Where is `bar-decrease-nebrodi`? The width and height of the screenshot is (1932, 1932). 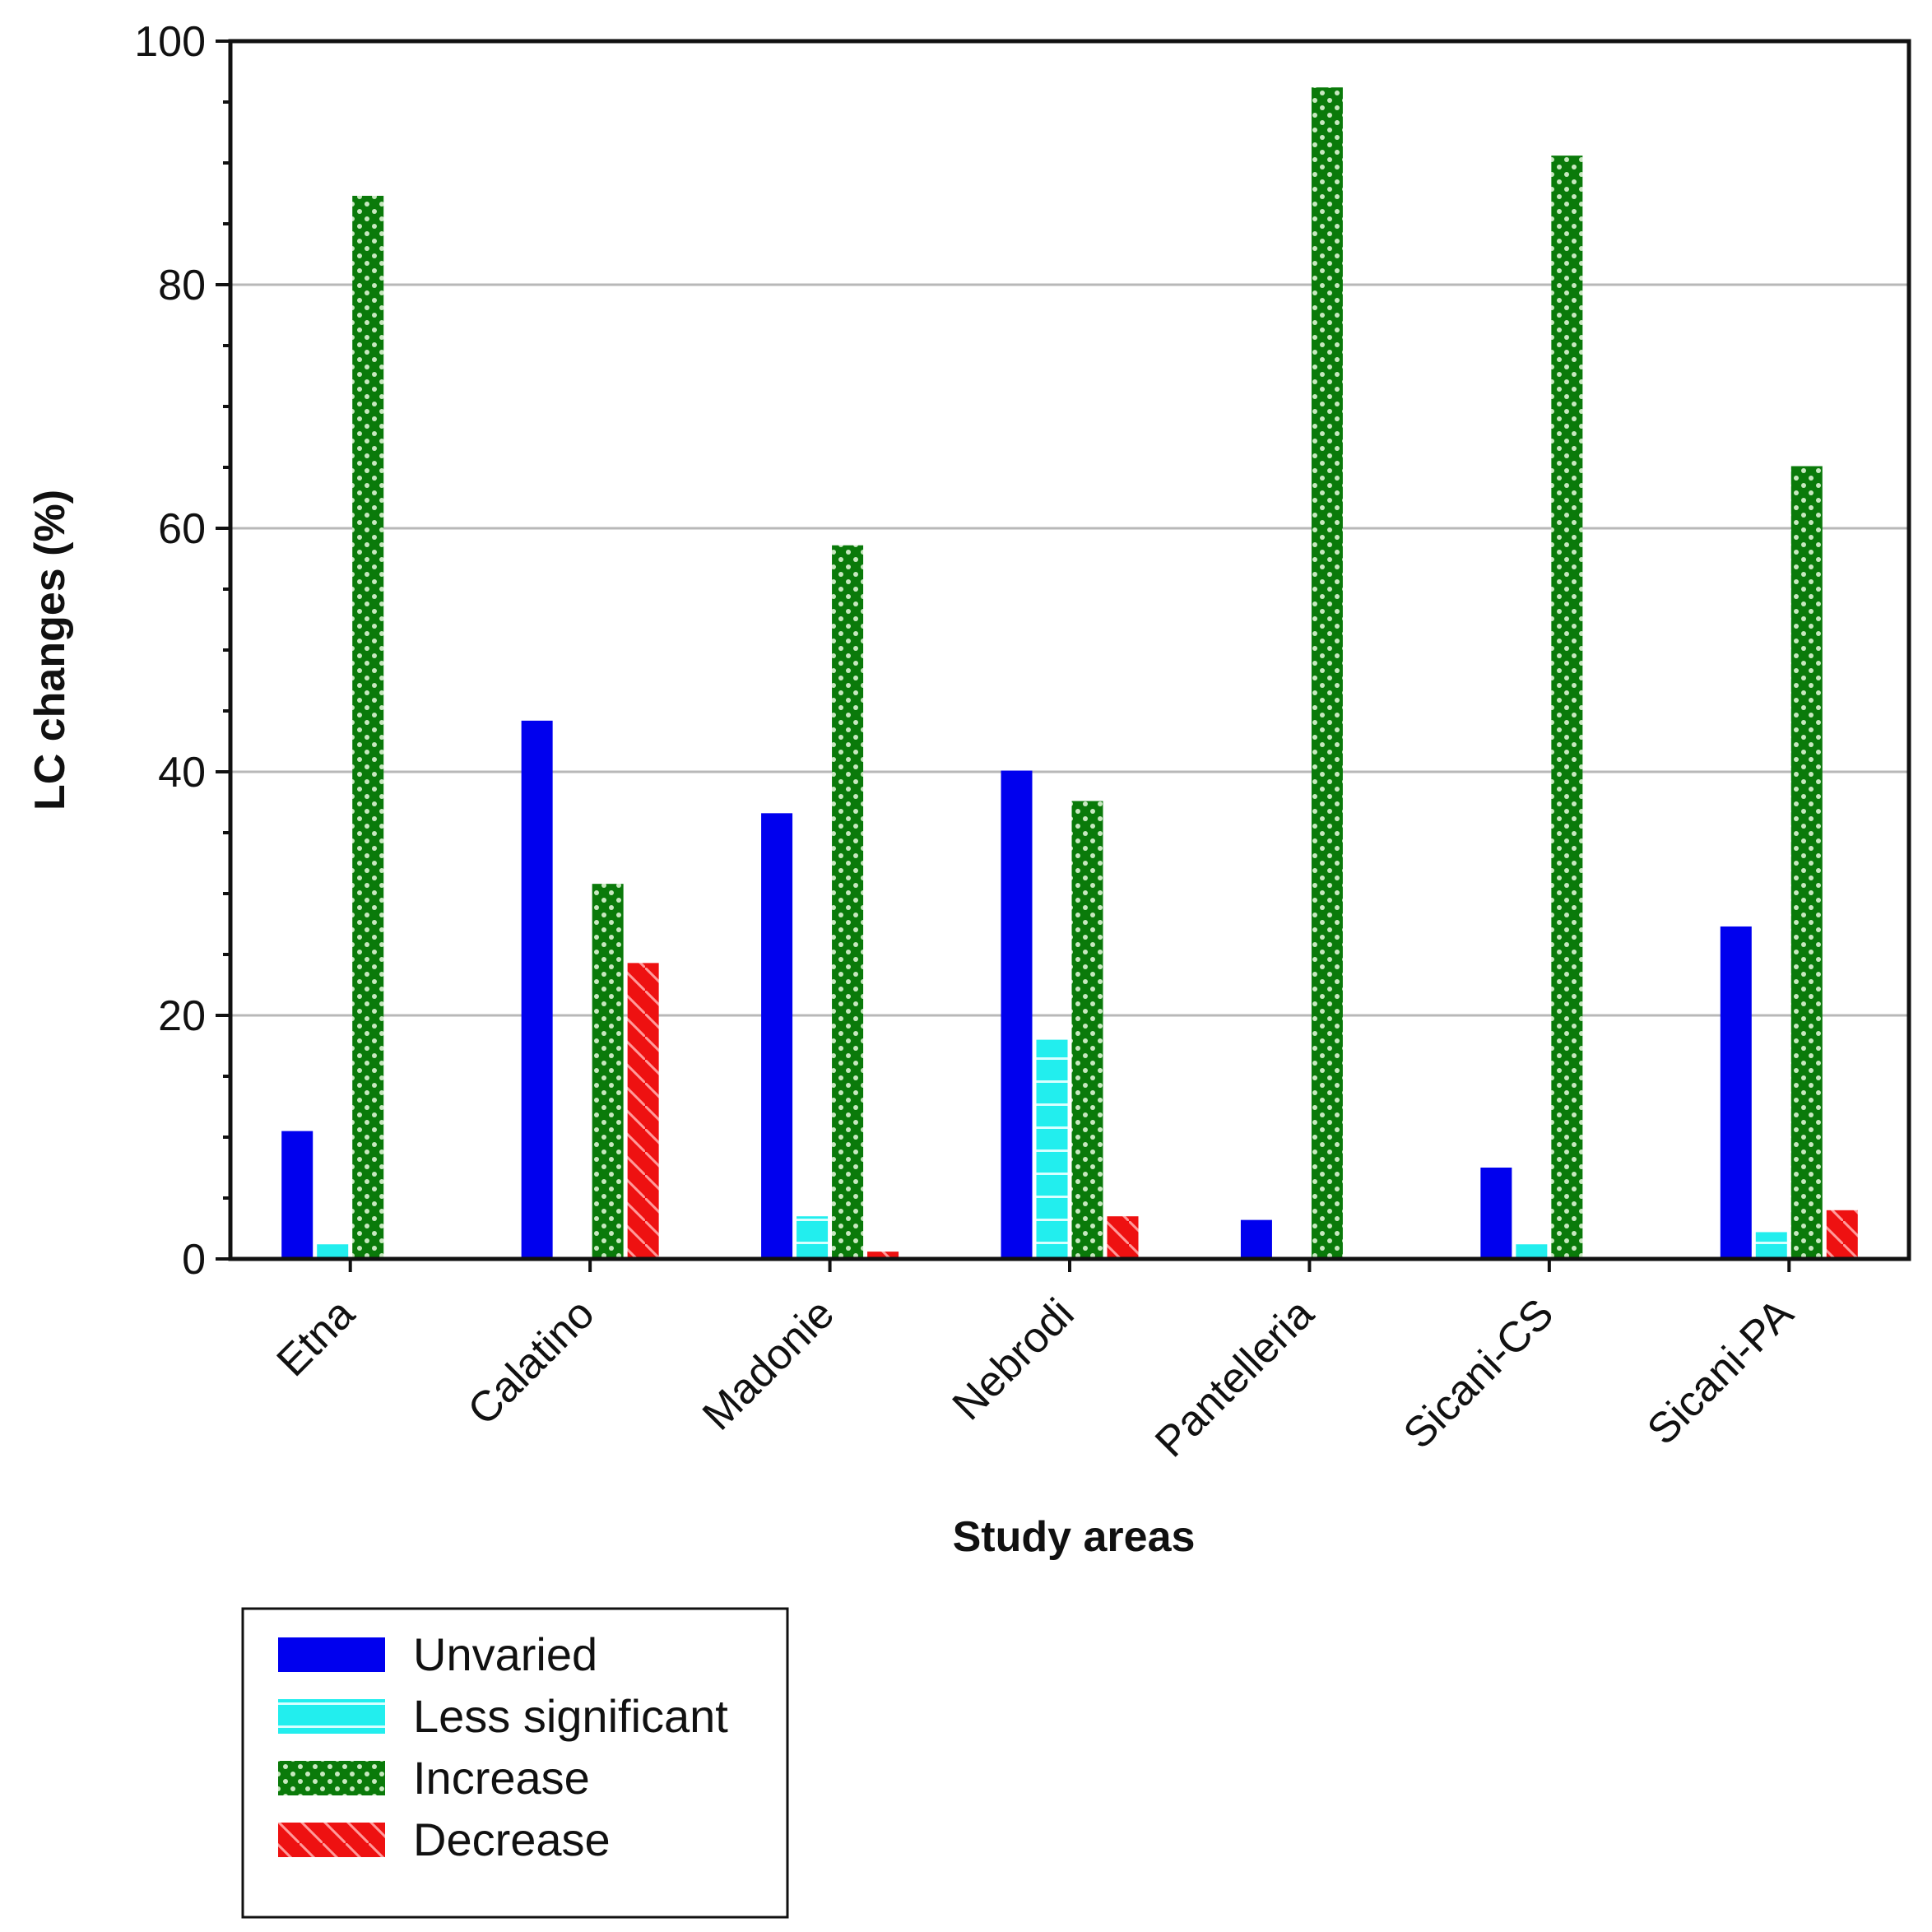
bar-decrease-nebrodi is located at coordinates (1123, 1237).